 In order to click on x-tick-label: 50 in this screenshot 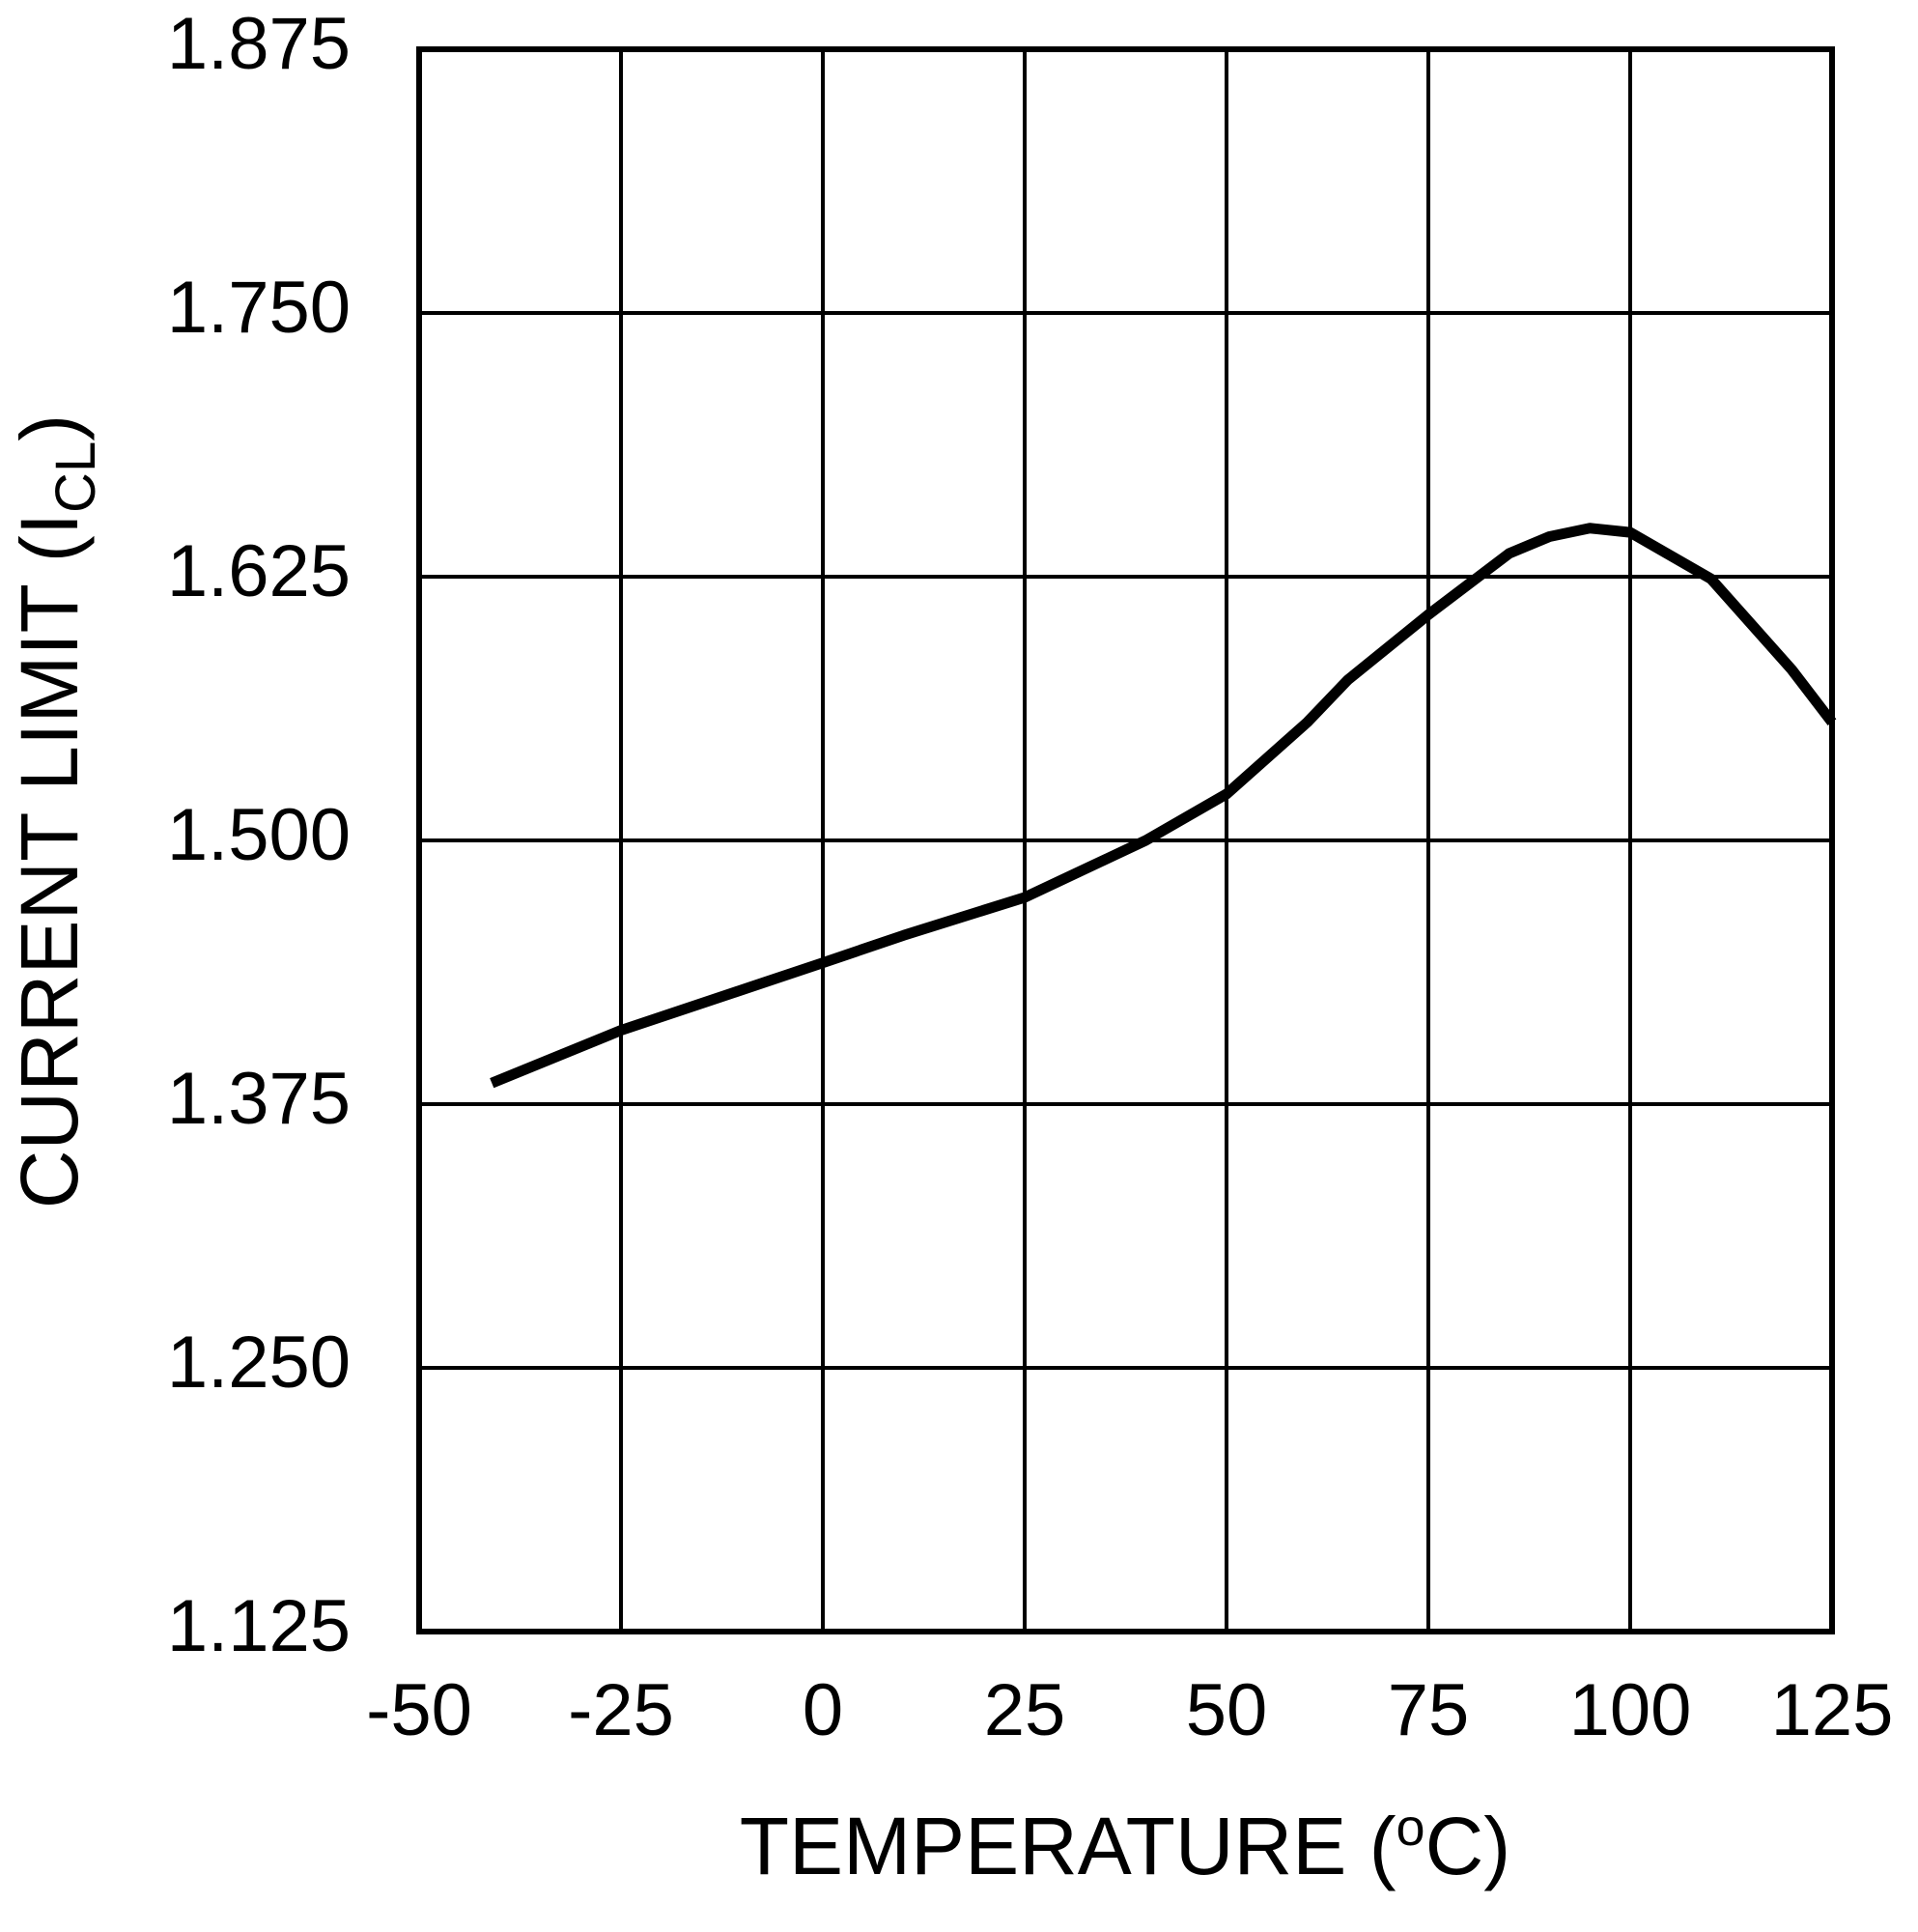, I will do `click(1227, 1710)`.